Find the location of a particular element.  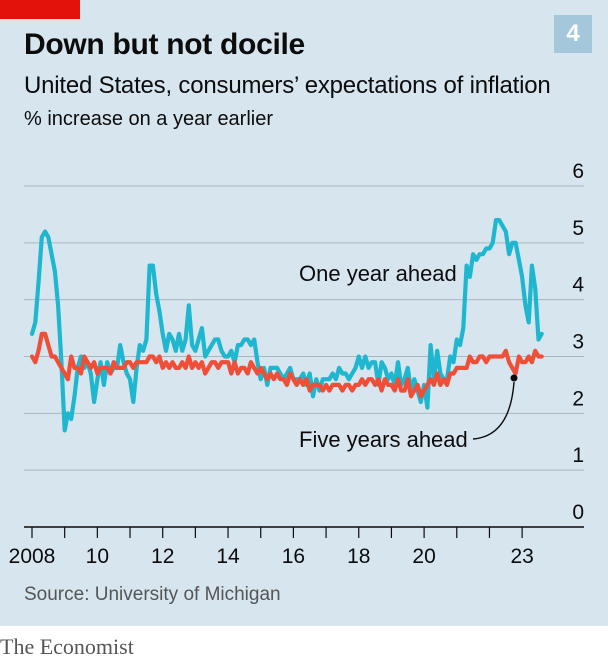

x-tick-label-14: 14 is located at coordinates (228, 556).